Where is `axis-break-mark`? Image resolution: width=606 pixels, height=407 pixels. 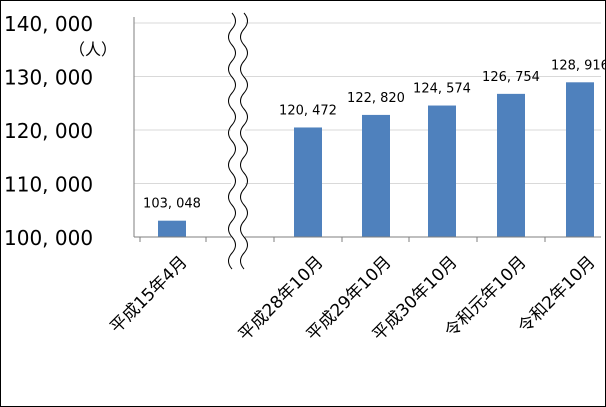 axis-break-mark is located at coordinates (238, 141).